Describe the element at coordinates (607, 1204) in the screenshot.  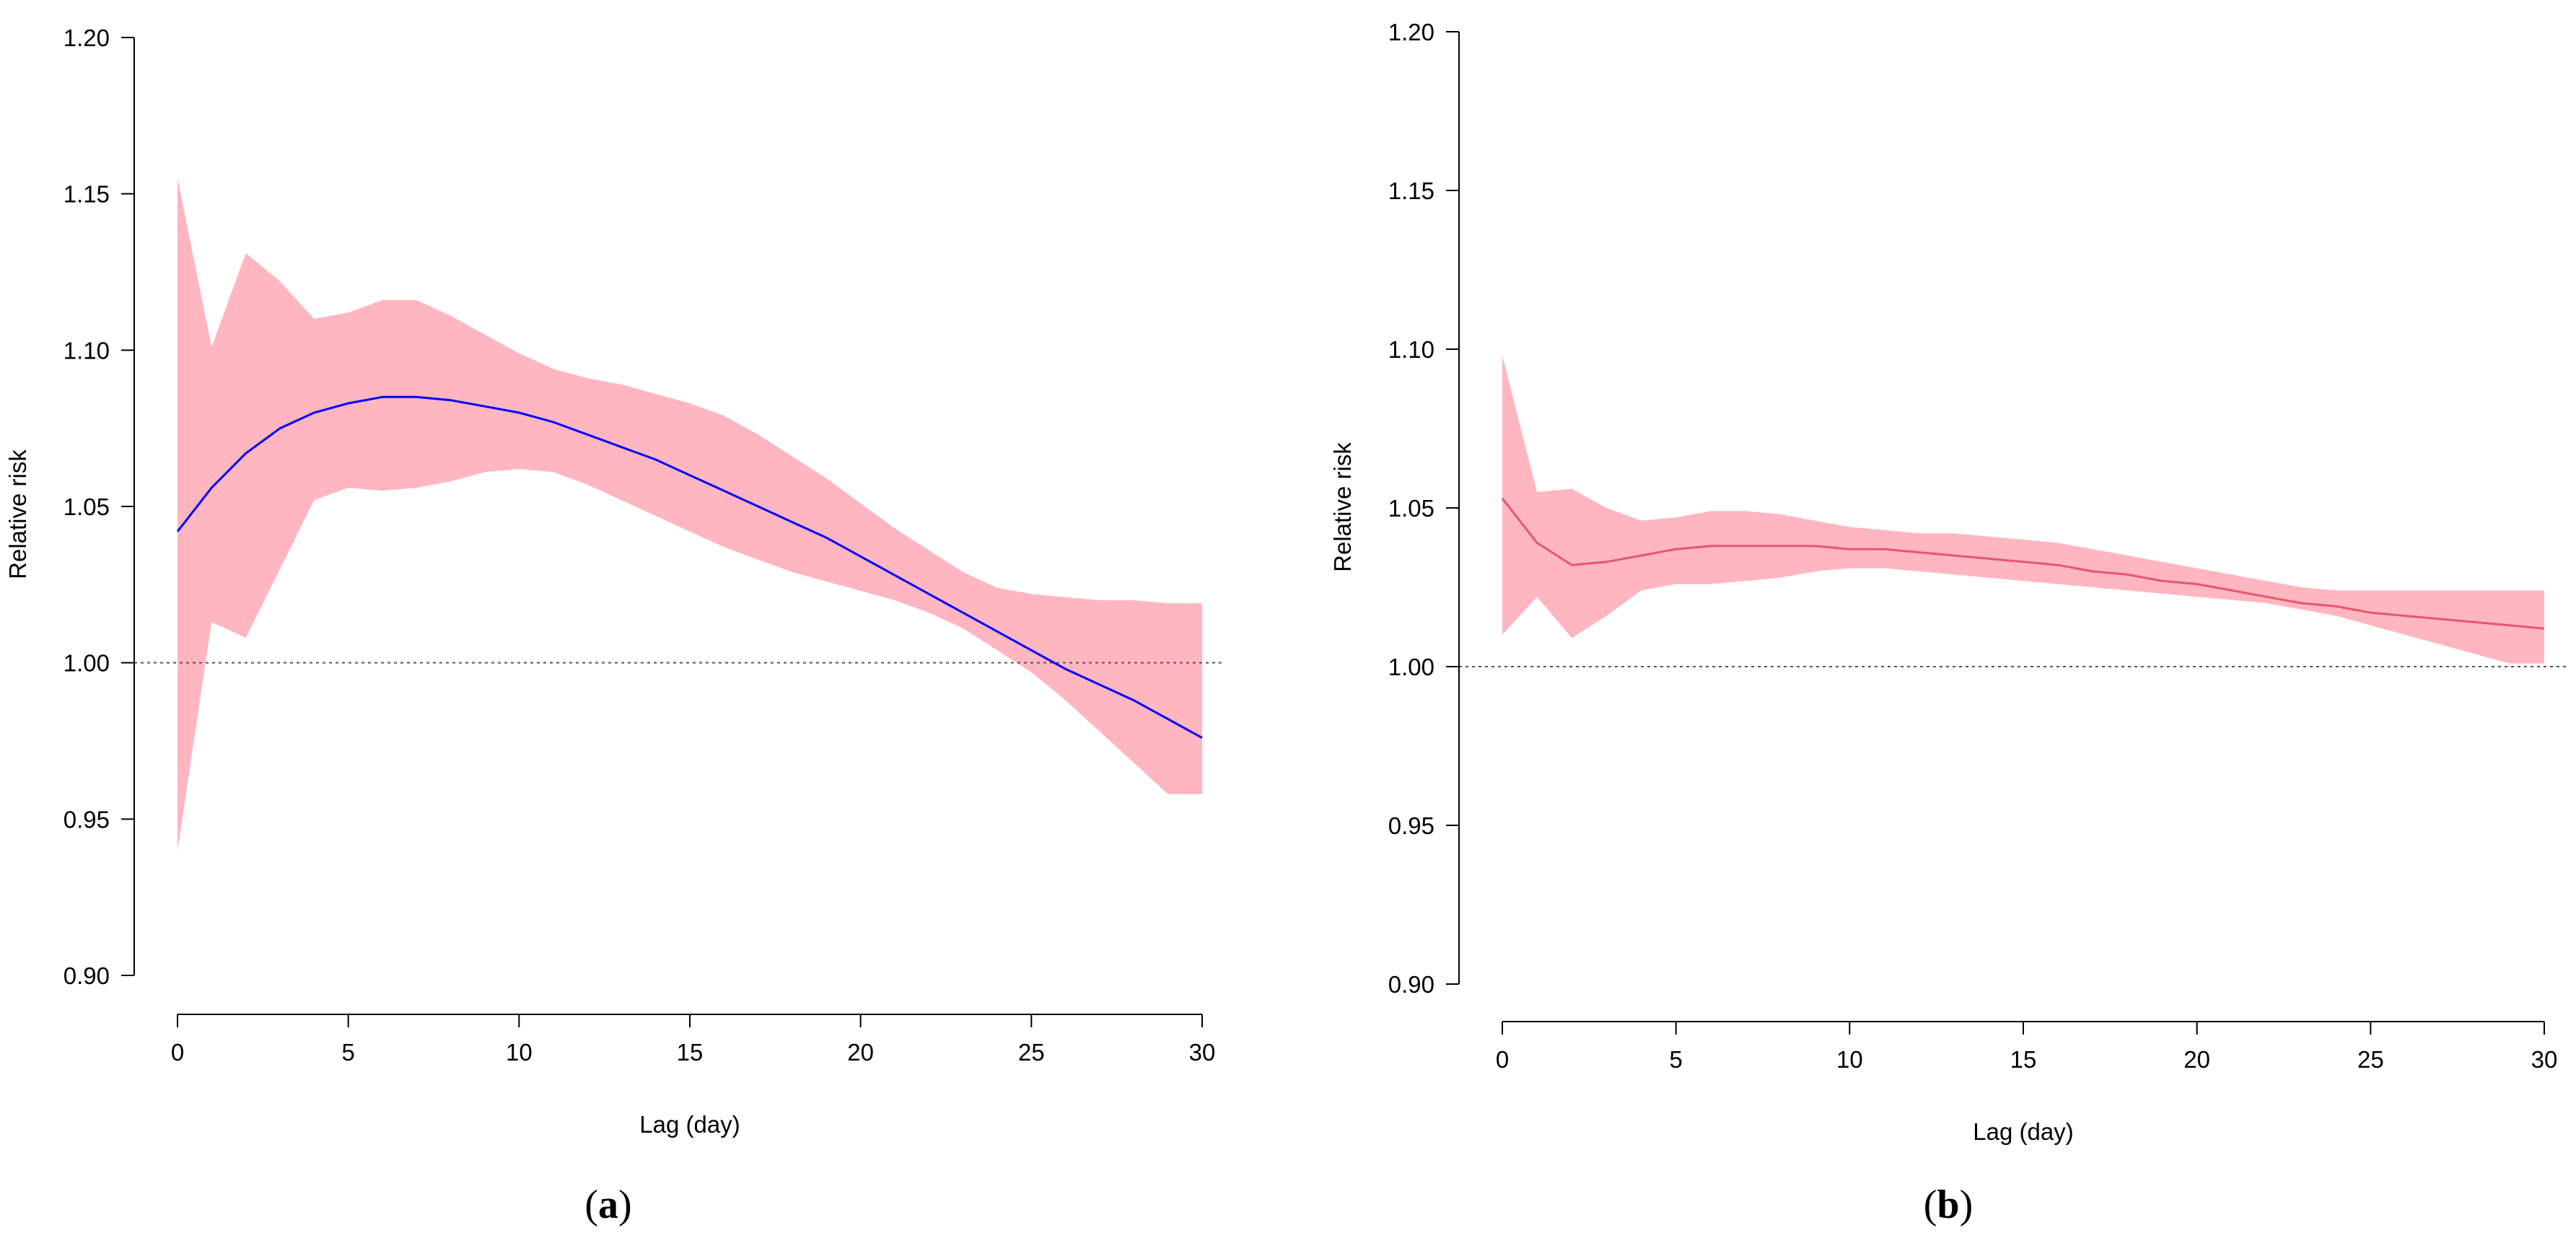
I see `panel-label: (a)` at that location.